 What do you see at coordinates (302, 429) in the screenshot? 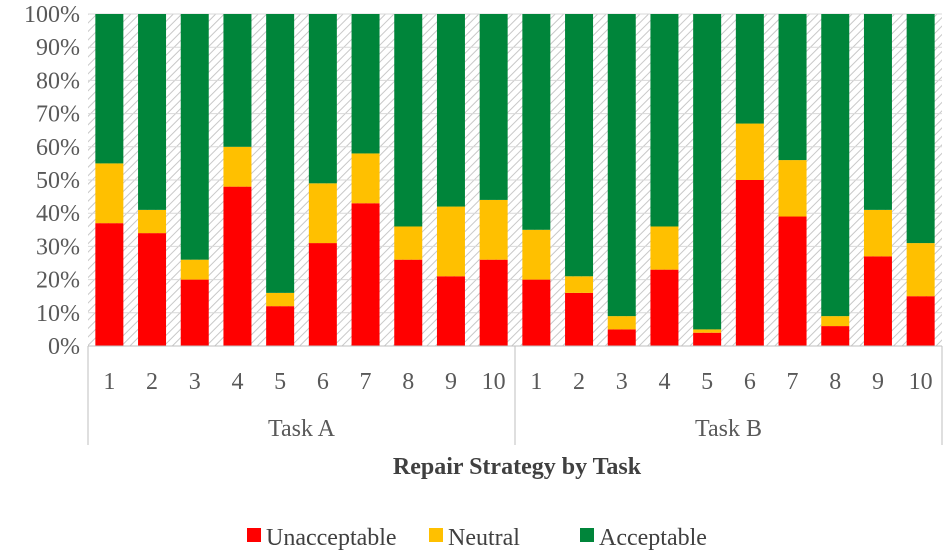
I see `group-label: Task A` at bounding box center [302, 429].